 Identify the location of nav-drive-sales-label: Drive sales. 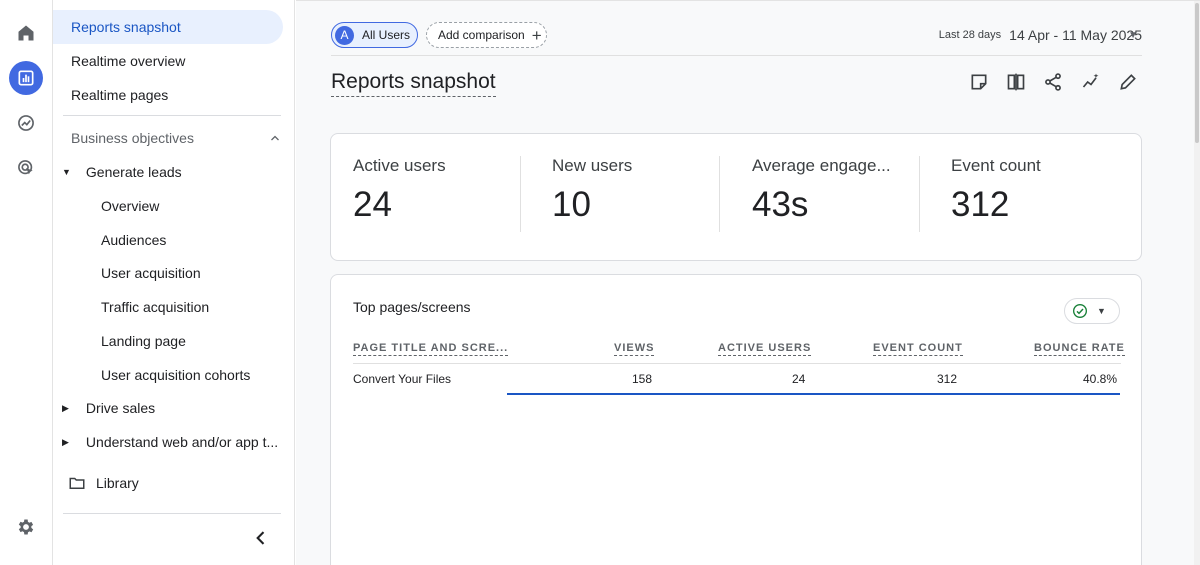
(120, 408).